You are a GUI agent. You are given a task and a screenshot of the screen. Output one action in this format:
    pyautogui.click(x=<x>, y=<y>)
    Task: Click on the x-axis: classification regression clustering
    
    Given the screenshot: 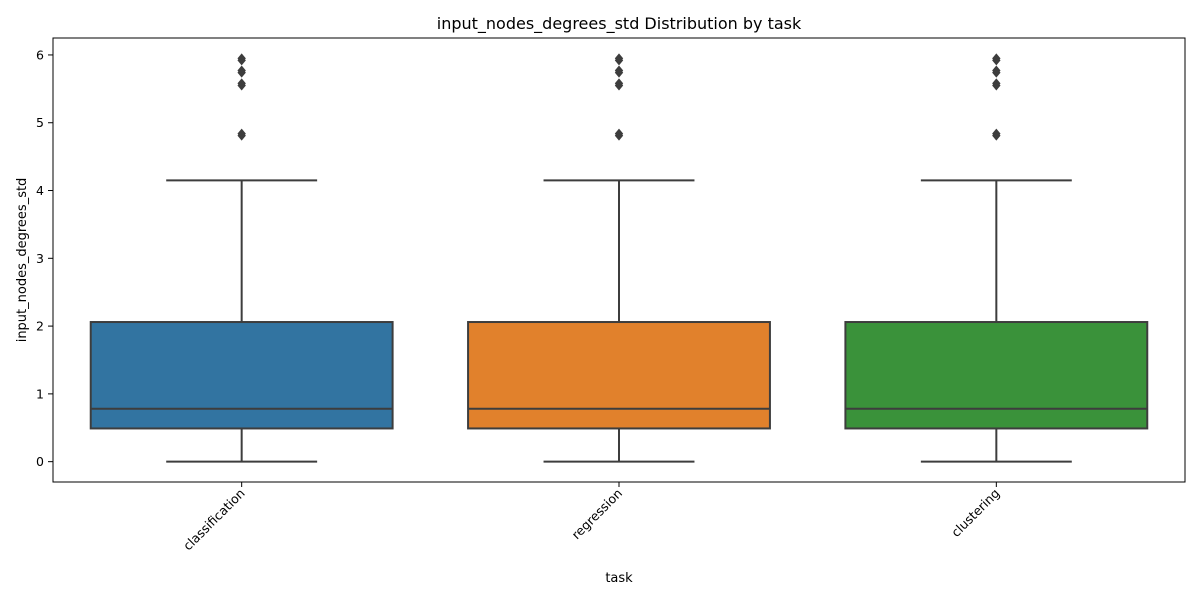 What is the action you would take?
    pyautogui.click(x=591, y=517)
    